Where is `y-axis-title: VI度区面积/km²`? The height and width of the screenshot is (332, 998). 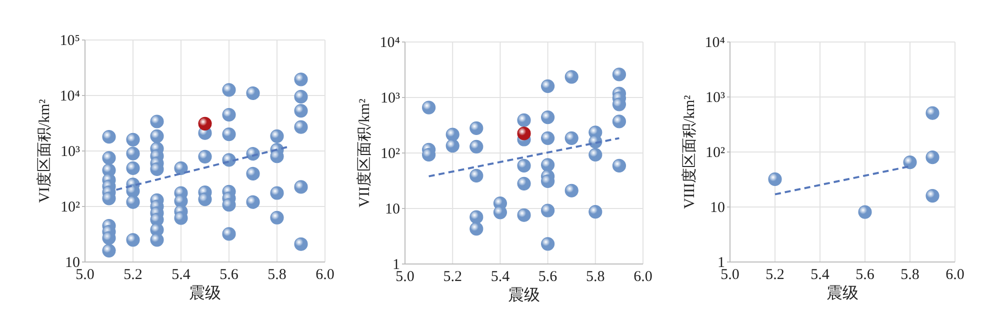 y-axis-title: VI度区面积/km² is located at coordinates (44, 150).